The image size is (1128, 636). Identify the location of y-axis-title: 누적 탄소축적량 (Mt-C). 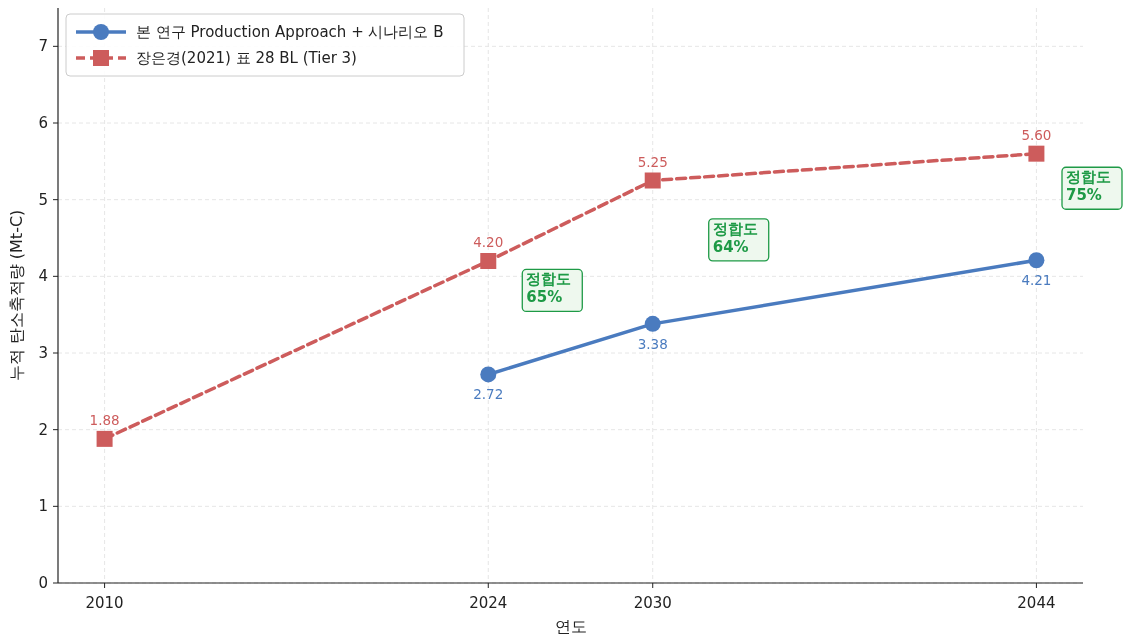
(16, 295).